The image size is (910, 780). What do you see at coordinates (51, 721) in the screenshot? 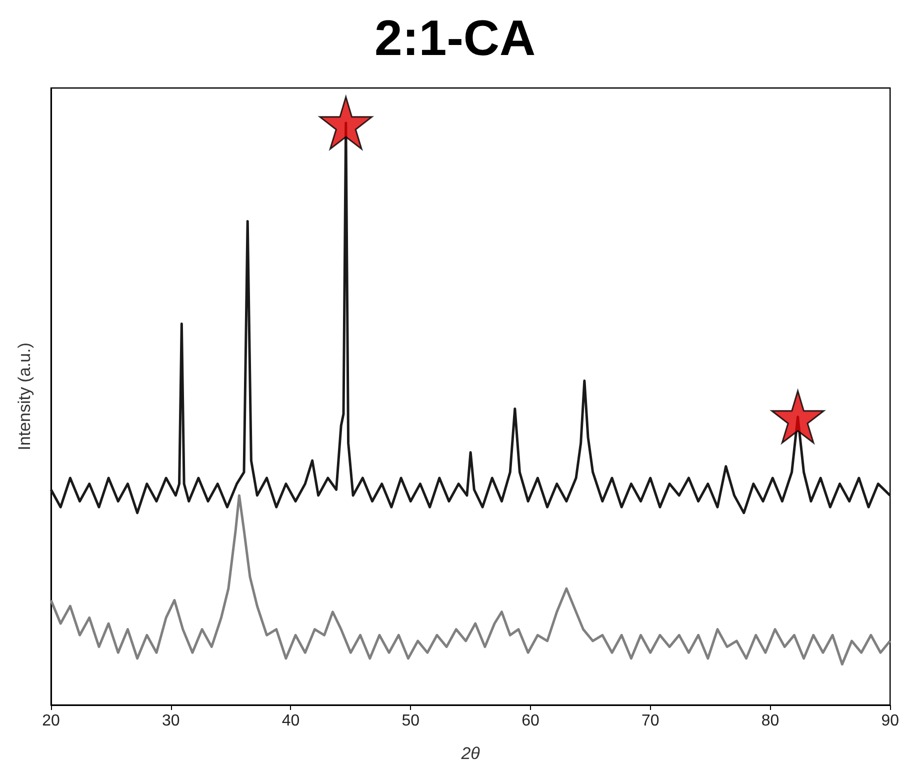
I see `x-tick-label: 20` at bounding box center [51, 721].